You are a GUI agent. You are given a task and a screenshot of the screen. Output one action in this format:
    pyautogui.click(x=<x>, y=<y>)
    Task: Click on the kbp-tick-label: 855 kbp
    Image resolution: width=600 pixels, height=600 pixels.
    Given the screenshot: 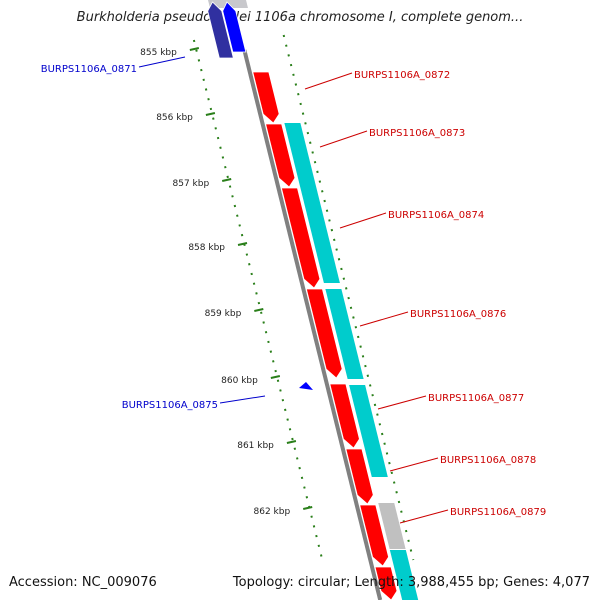 What is the action you would take?
    pyautogui.click(x=158, y=53)
    